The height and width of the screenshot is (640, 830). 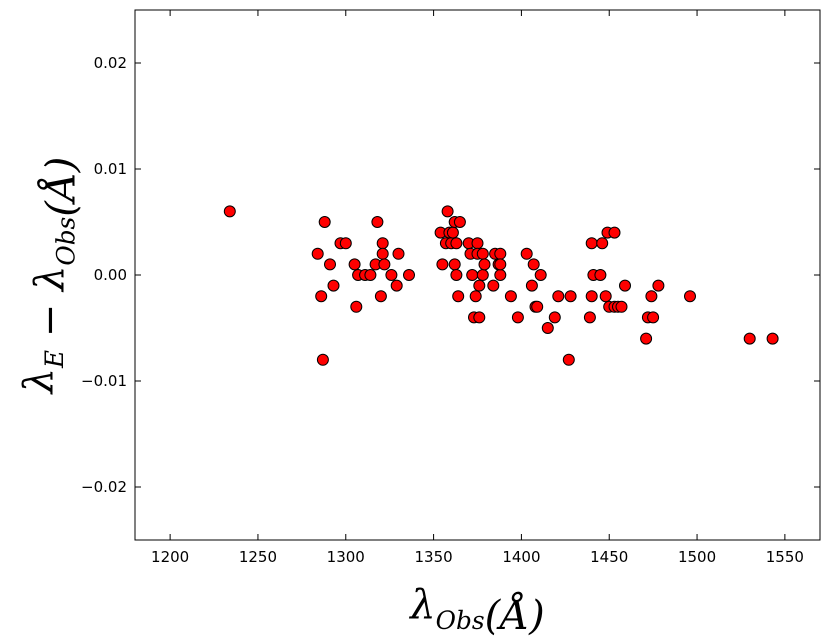 I want to click on x-tick-label: 1550, so click(x=785, y=557).